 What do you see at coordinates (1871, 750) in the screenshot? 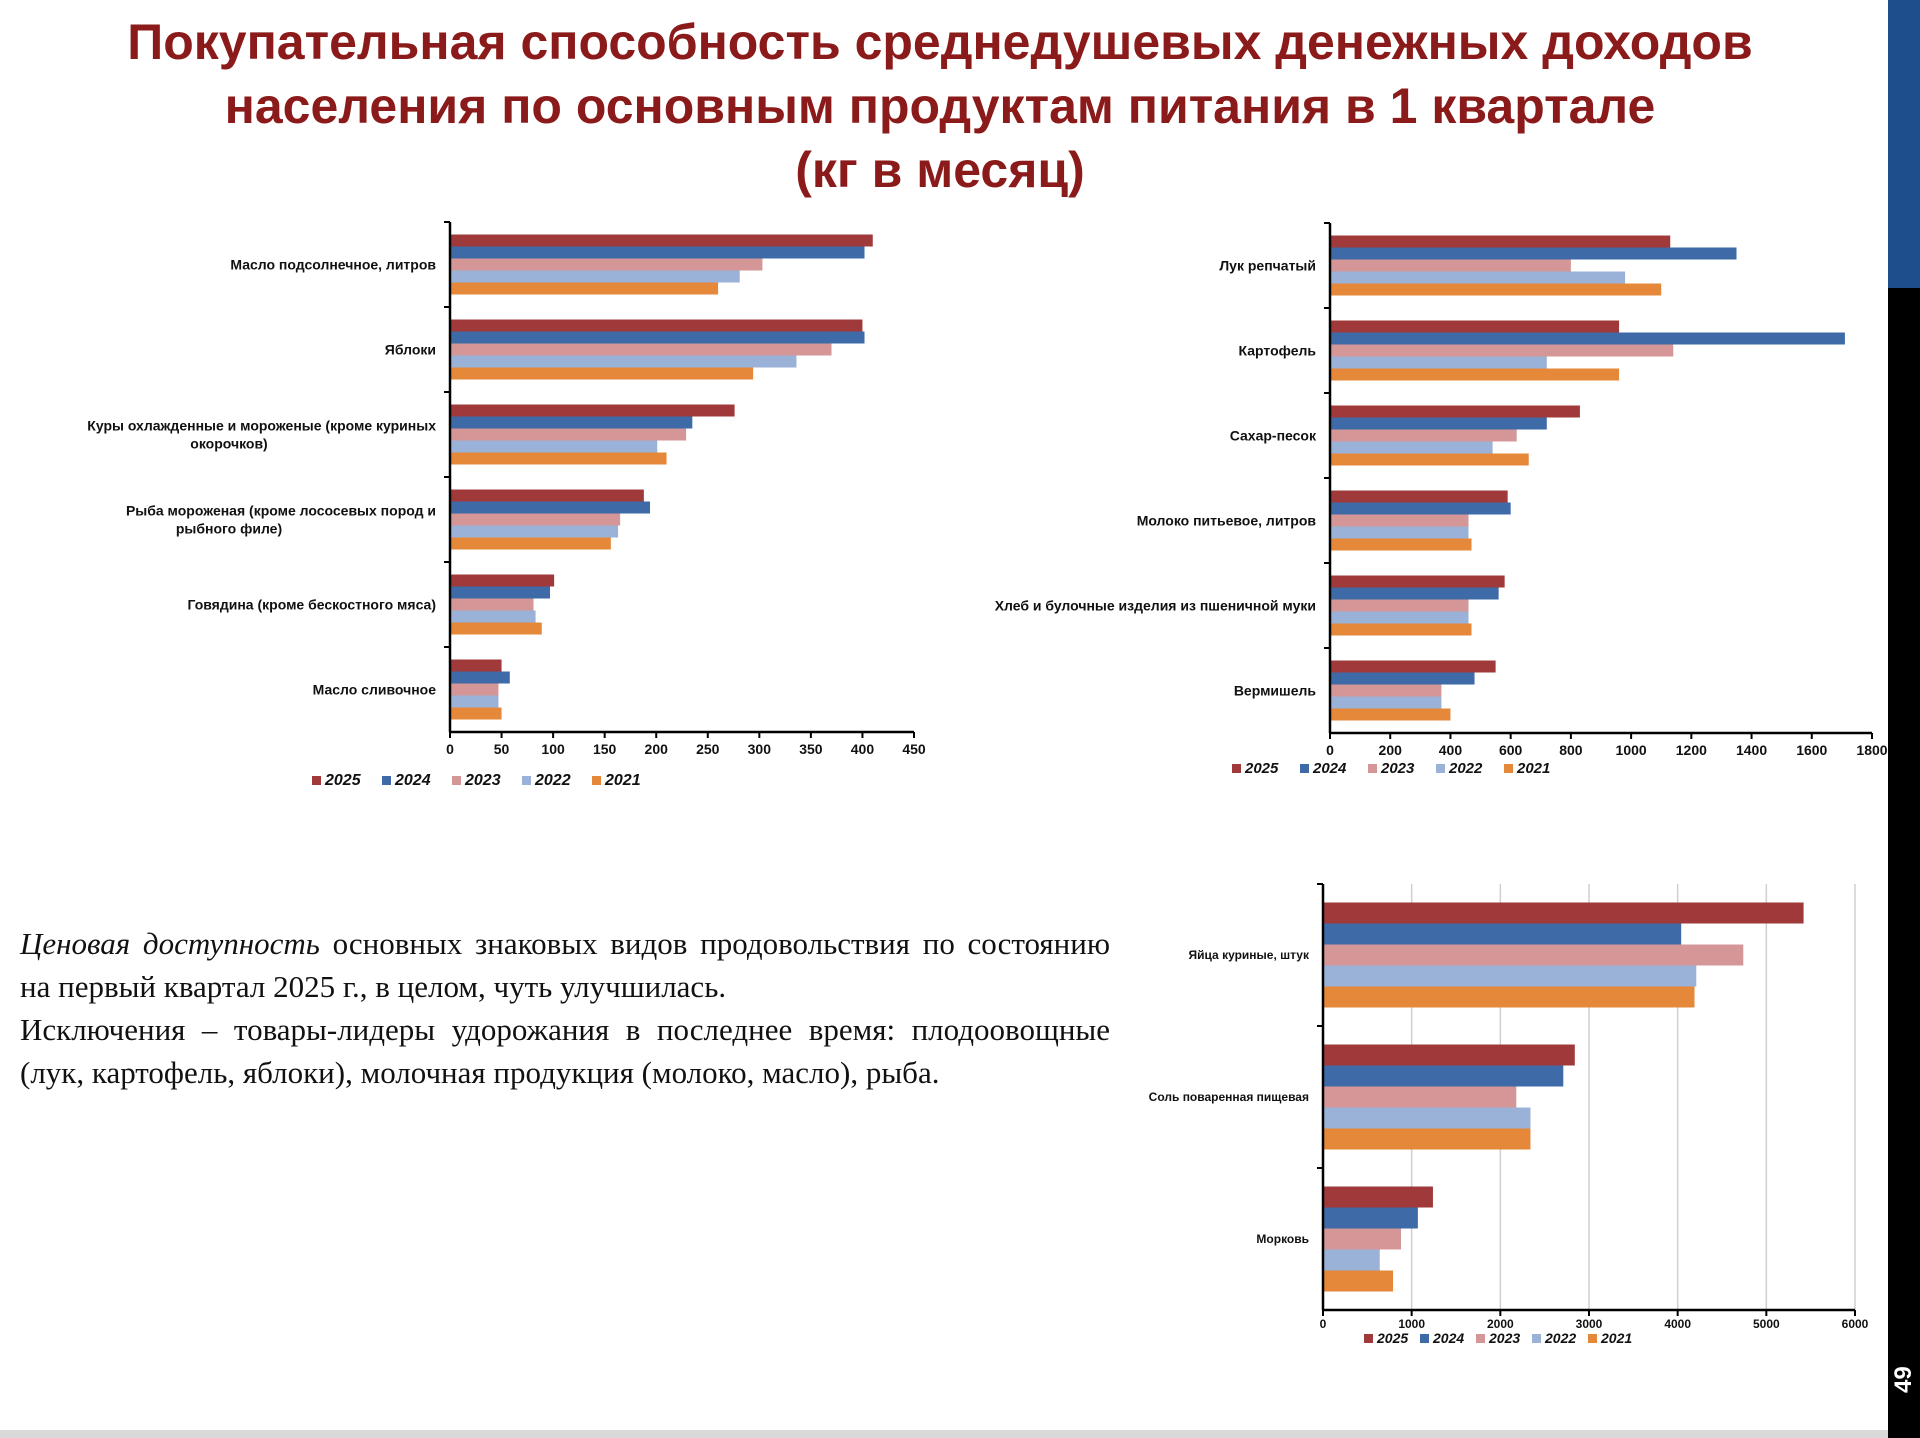
I see `x-tick-label-9: 1800` at bounding box center [1871, 750].